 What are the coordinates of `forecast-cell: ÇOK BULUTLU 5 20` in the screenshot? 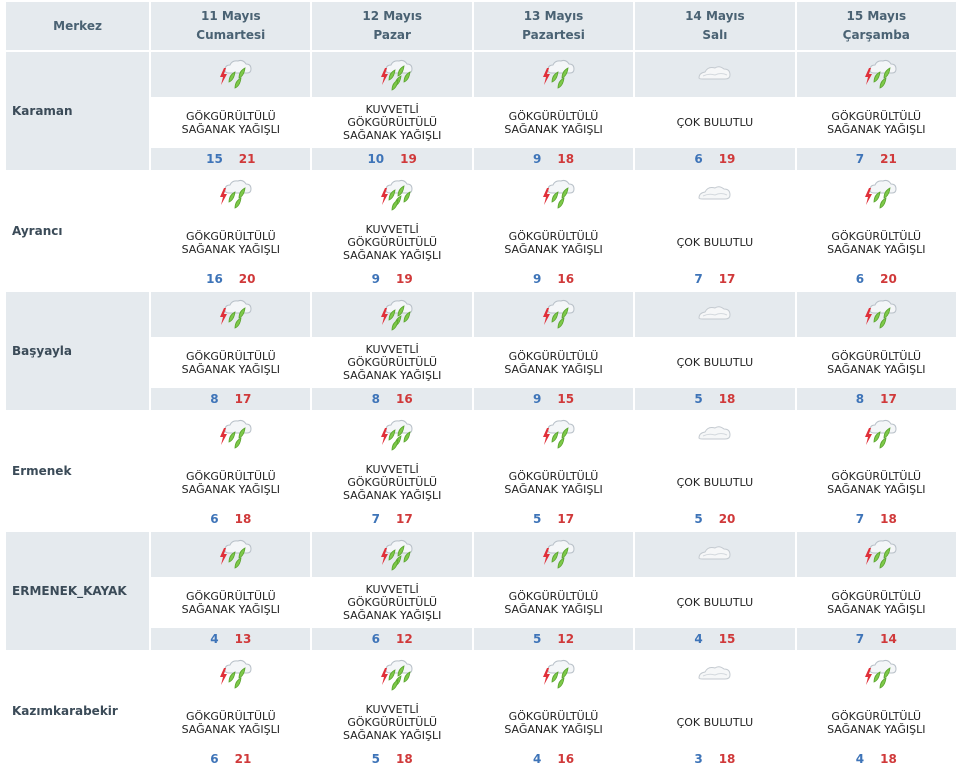 It's located at (715, 471).